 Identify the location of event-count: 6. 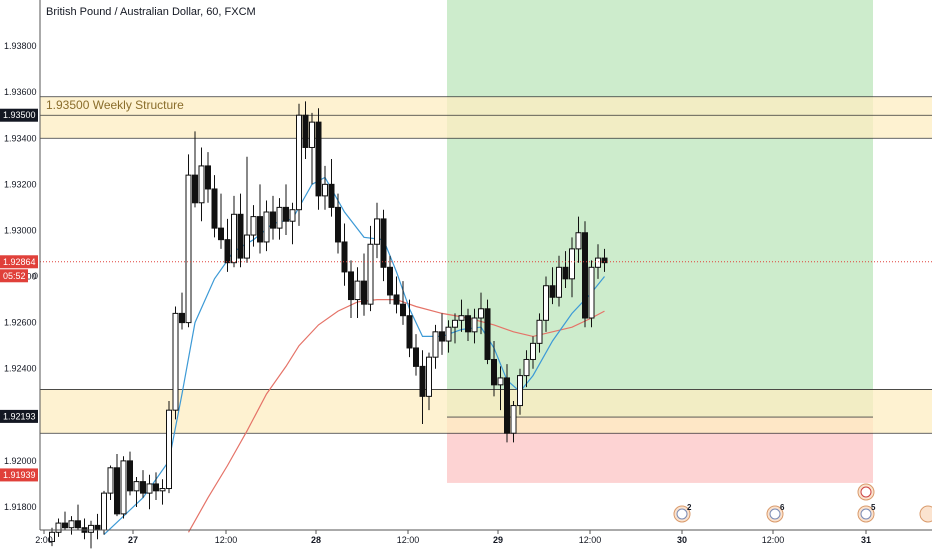
(782, 507).